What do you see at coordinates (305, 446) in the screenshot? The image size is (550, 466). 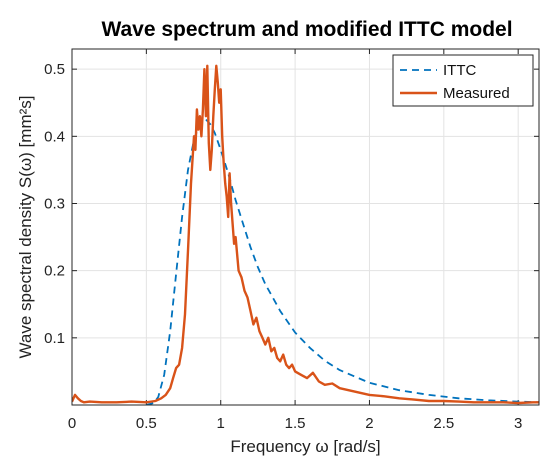 I see `x-axis-label: Frequency ω [rad/s]` at bounding box center [305, 446].